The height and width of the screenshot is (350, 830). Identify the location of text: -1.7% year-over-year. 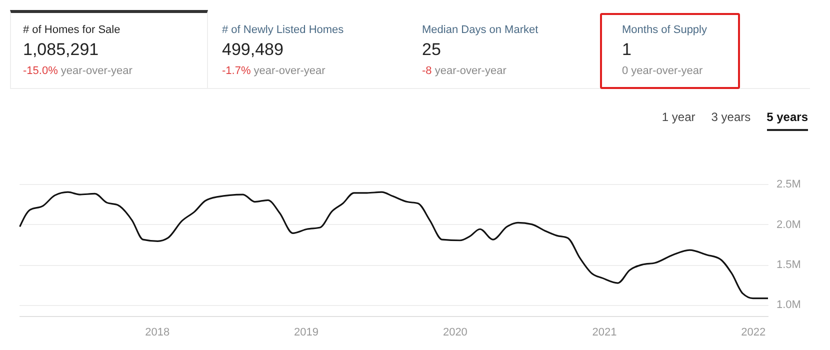
(274, 71).